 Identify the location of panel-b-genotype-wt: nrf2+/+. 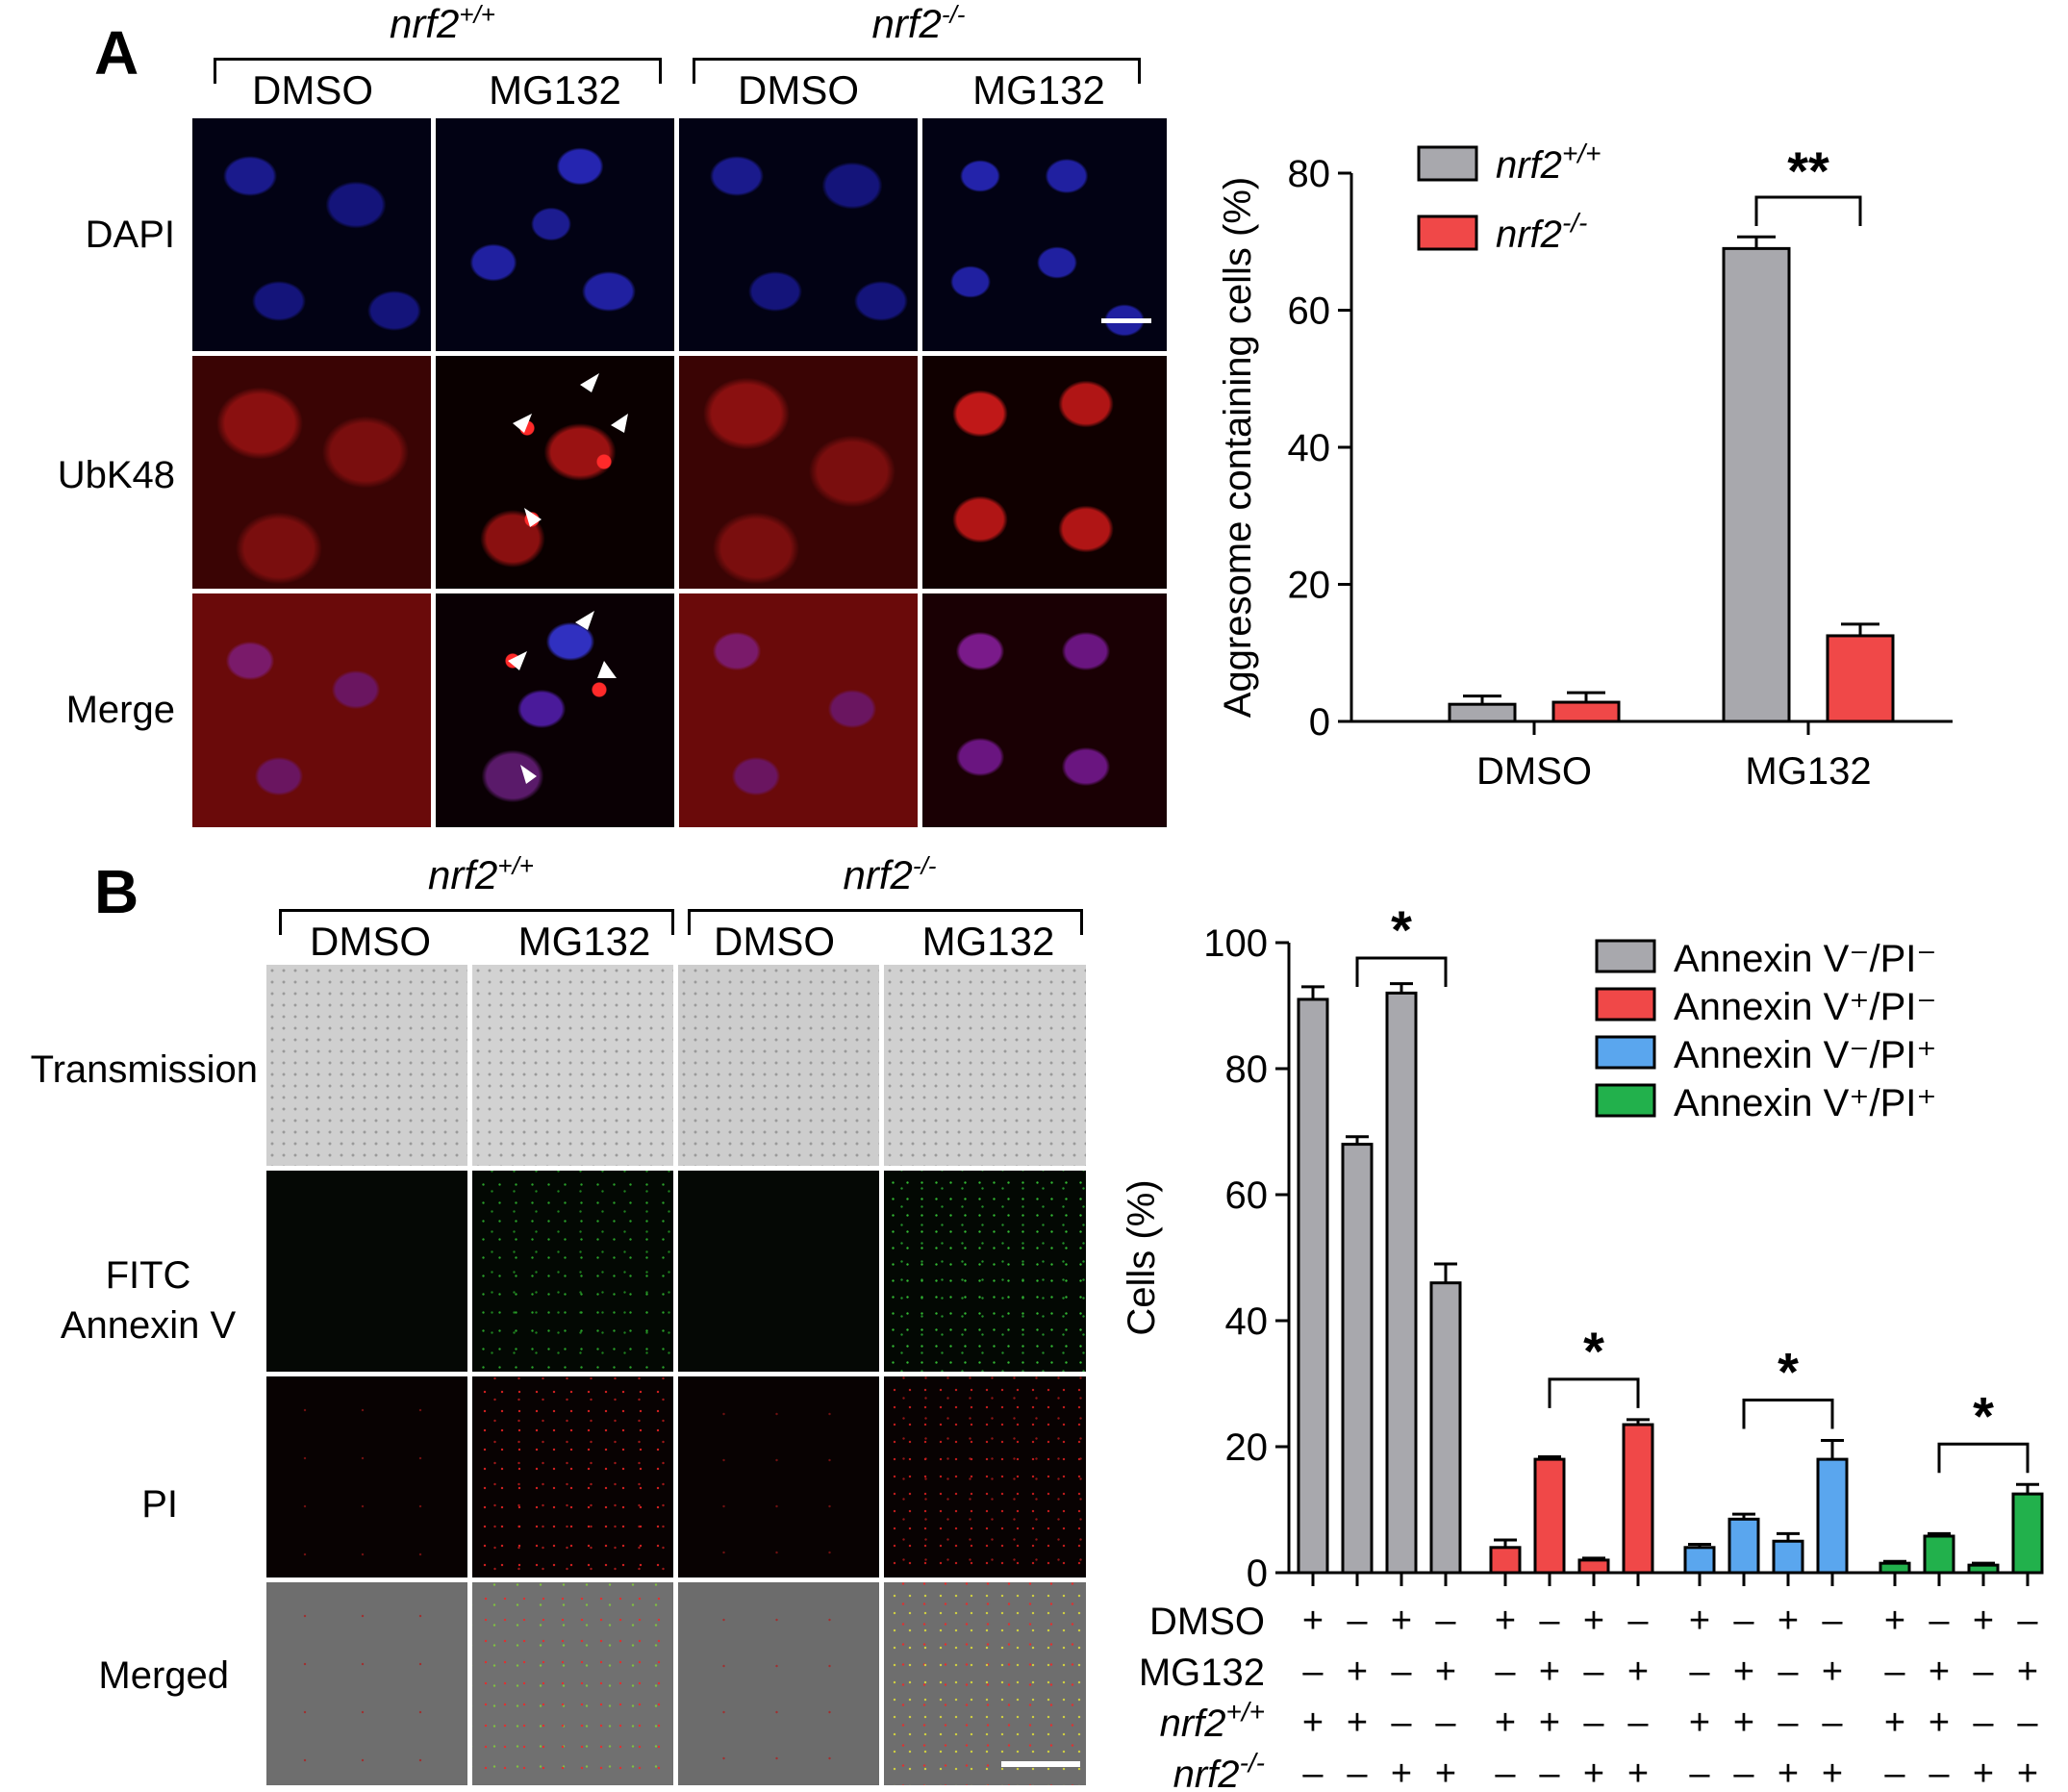
(481, 875).